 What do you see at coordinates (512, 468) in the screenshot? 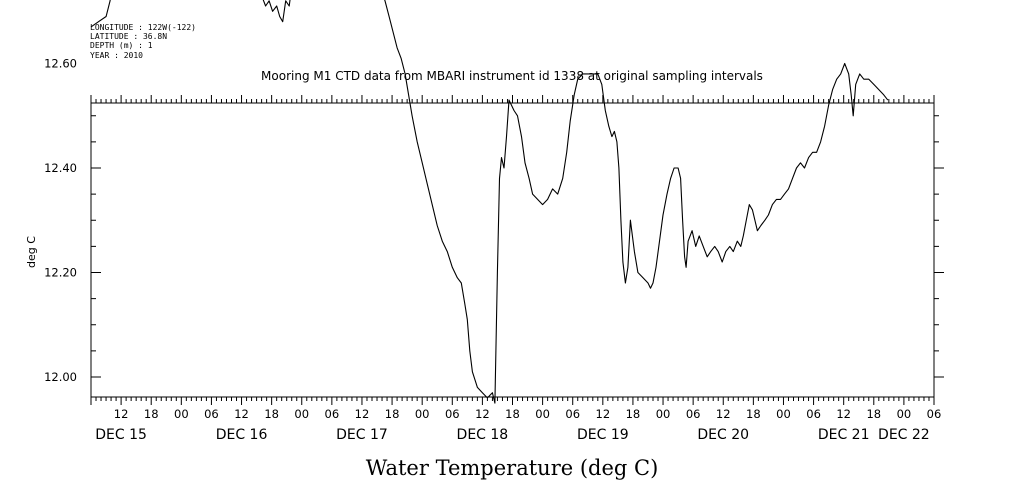
I see `x-axis-label: Water Temperature (deg C)` at bounding box center [512, 468].